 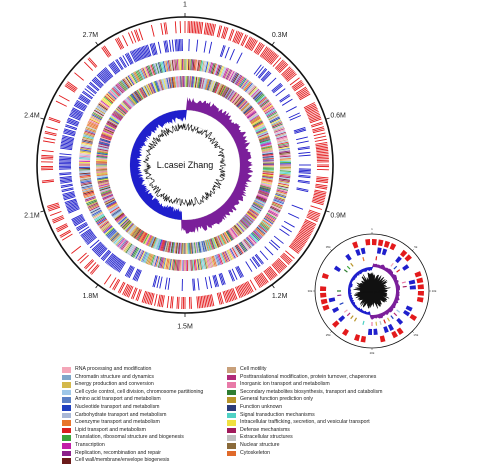 What do you see at coordinates (260, 446) in the screenshot?
I see `legend-label: Nuclear structure` at bounding box center [260, 446].